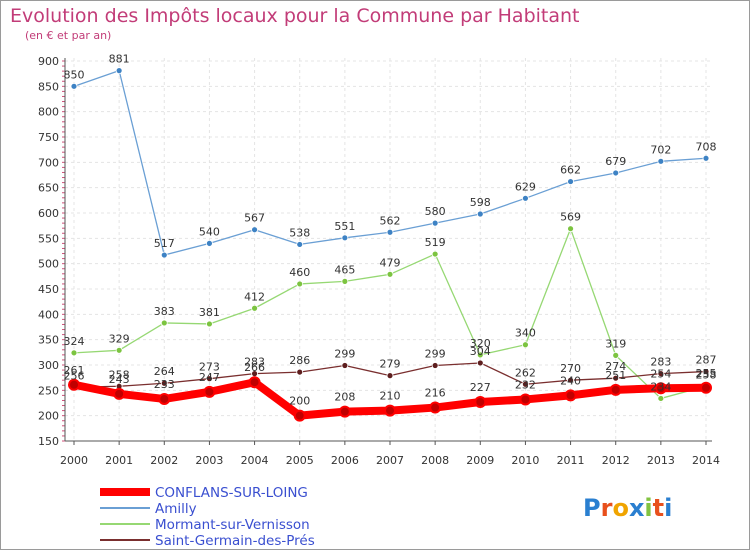  I want to click on svg-text: Proxiti, so click(627, 508).